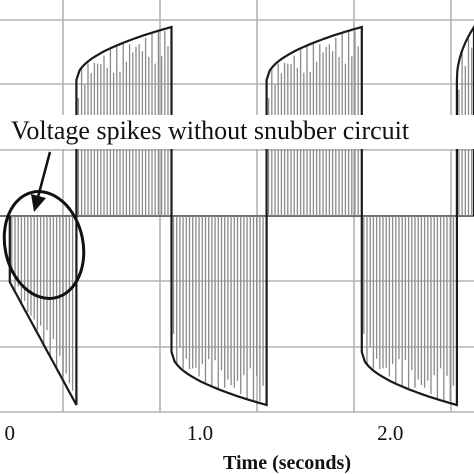 The image size is (474, 474). I want to click on annotation-text-backdrop, so click(241, 132).